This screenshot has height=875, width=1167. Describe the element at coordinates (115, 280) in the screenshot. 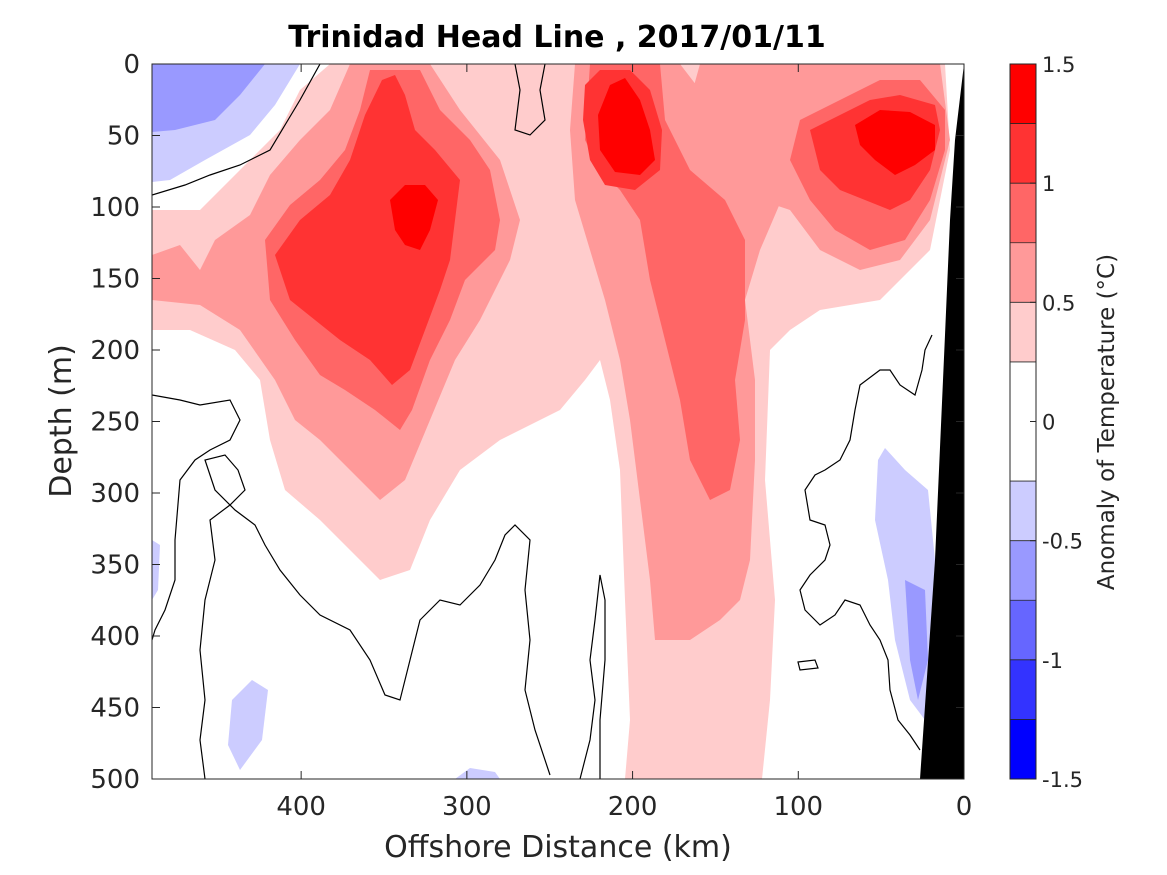

I see `y-tick-label: 150` at that location.